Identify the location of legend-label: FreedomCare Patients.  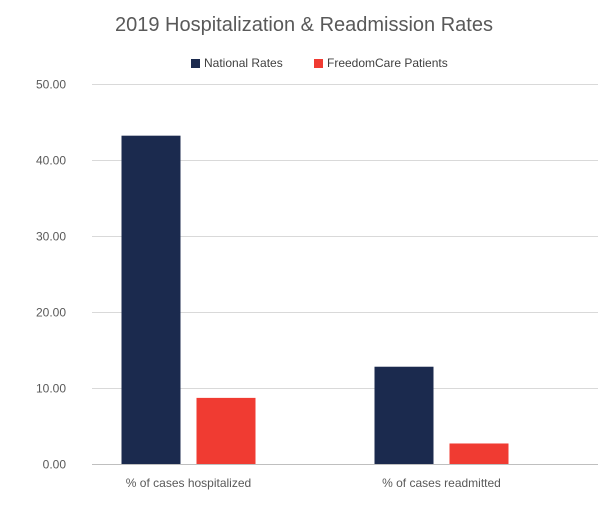
(387, 63).